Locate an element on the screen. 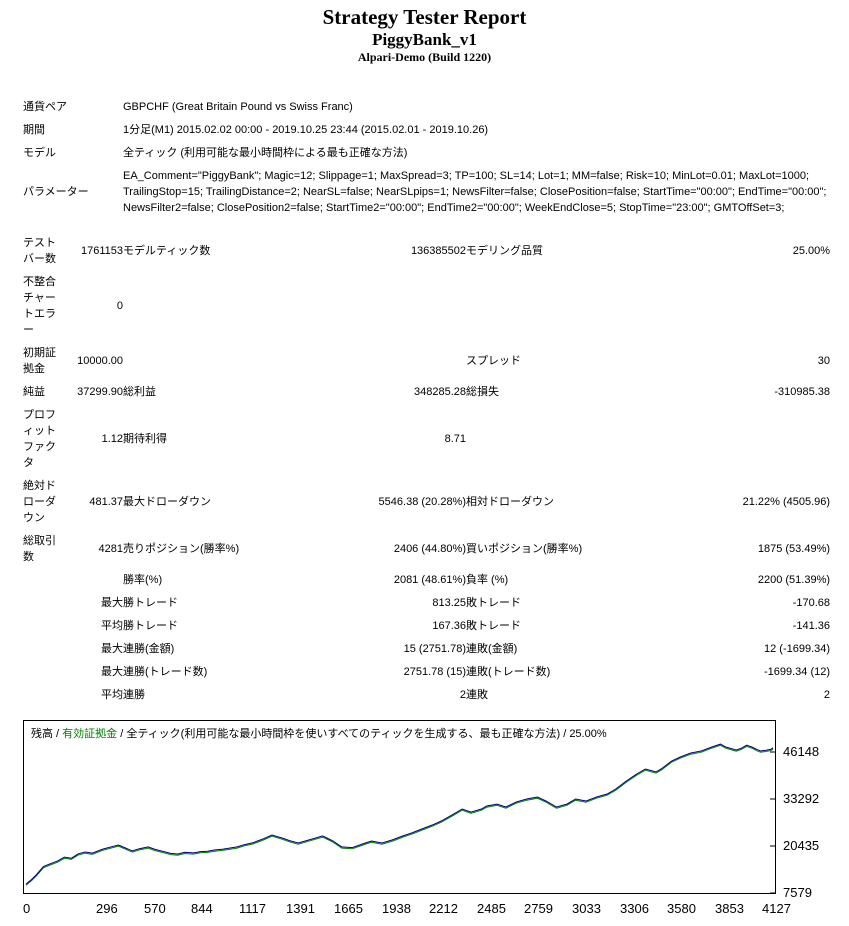 This screenshot has height=926, width=849. report-label: 総利益 is located at coordinates (139, 392).